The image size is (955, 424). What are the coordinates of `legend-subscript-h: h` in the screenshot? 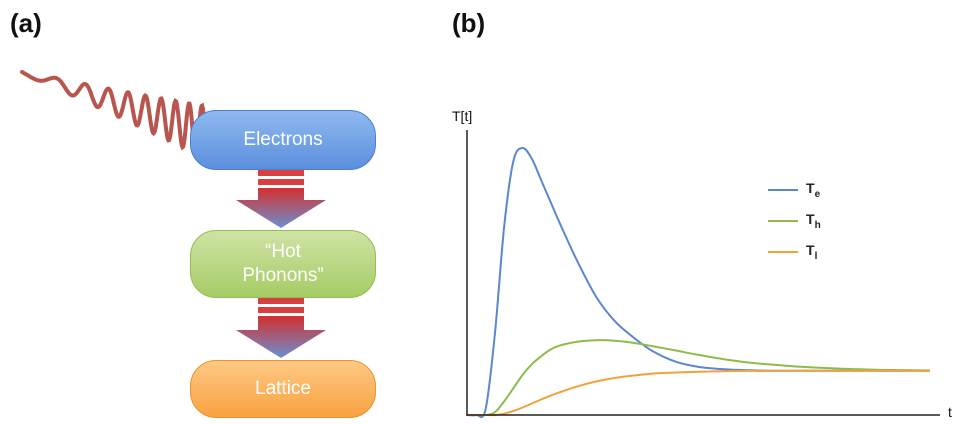 It's located at (817, 225).